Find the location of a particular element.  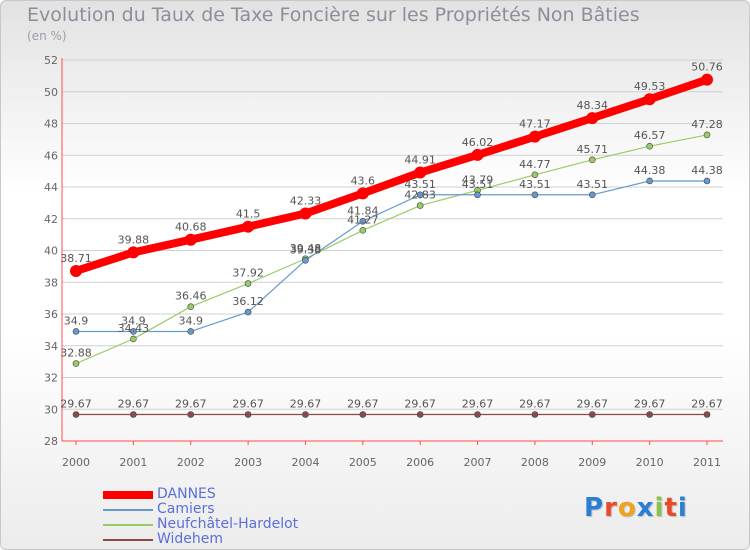

logo-letter: x is located at coordinates (645, 508).